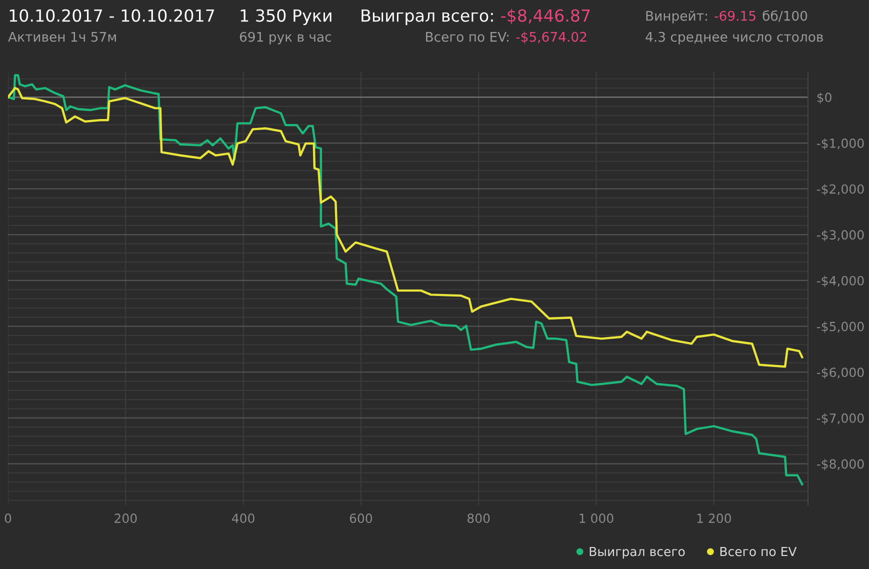  Describe the element at coordinates (8, 519) in the screenshot. I see `x-tick-label: 0` at that location.